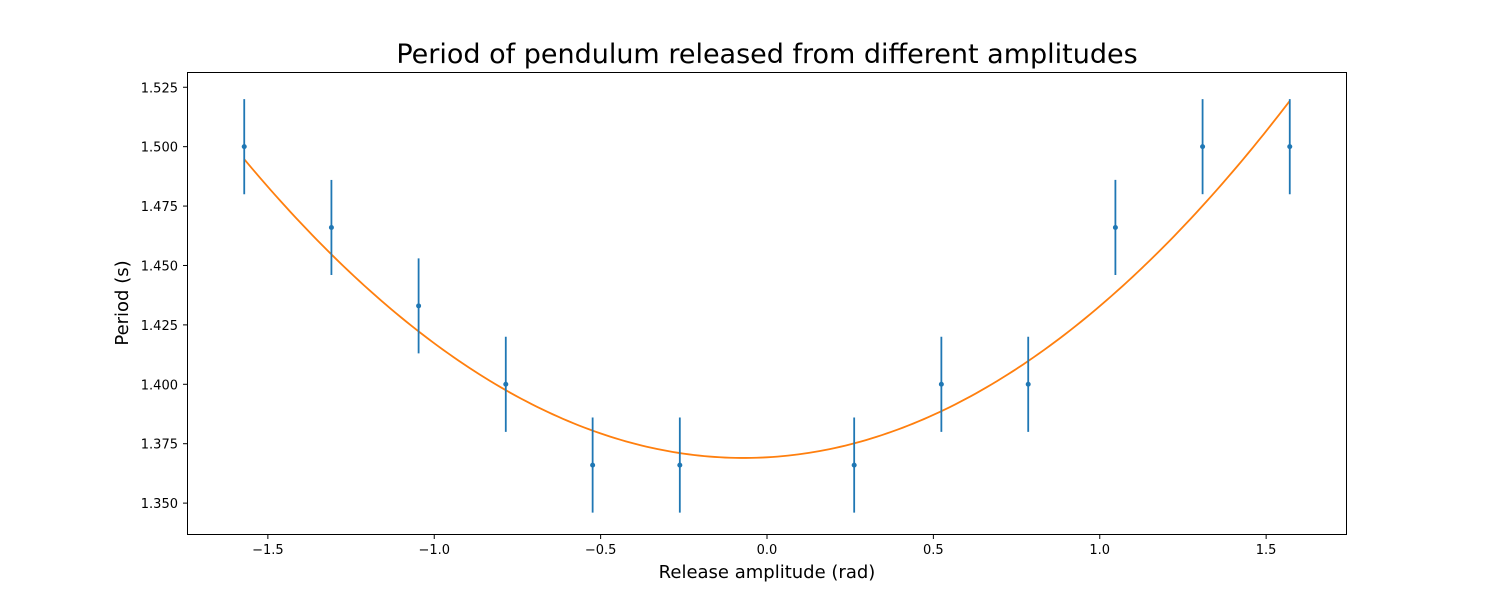 The width and height of the screenshot is (1497, 600). Describe the element at coordinates (122, 302) in the screenshot. I see `y-axis-label: Period (s)` at that location.